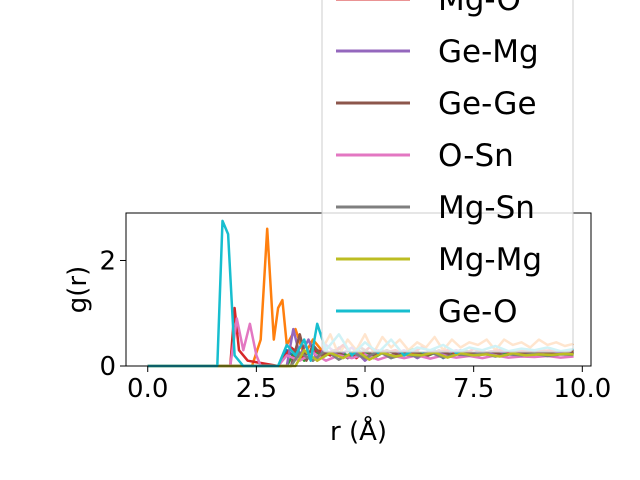 The height and width of the screenshot is (480, 640). Describe the element at coordinates (112, 314) in the screenshot. I see `y-axis: 02` at that location.